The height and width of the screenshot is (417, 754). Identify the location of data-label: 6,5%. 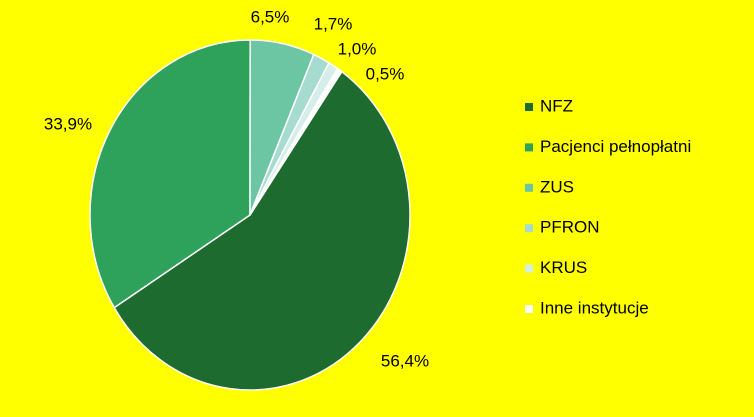
(270, 16).